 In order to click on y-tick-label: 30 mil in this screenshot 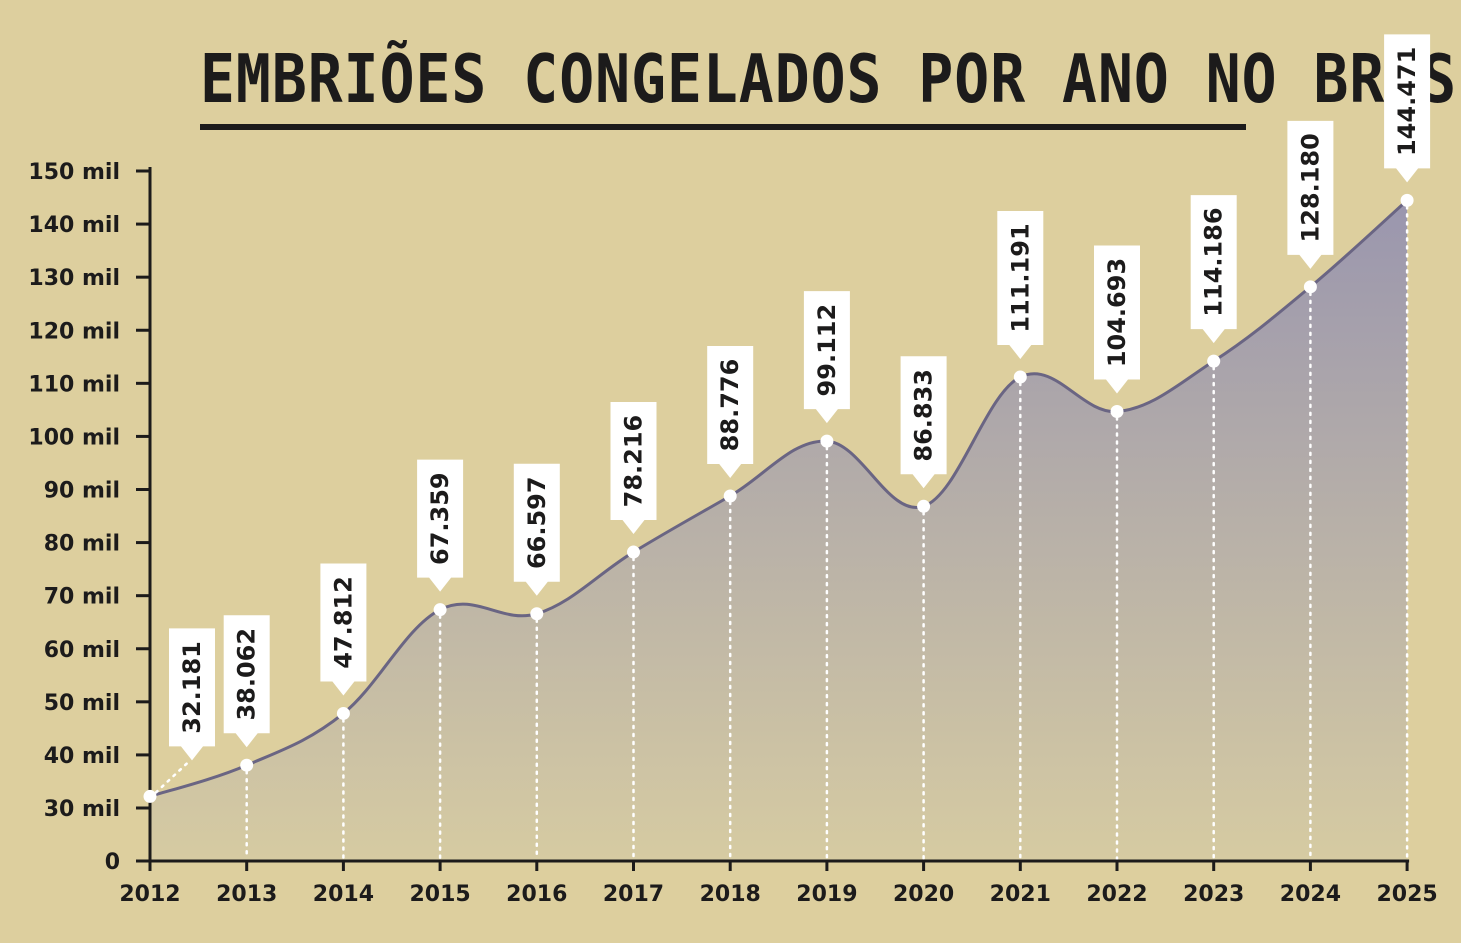, I will do `click(82, 809)`.